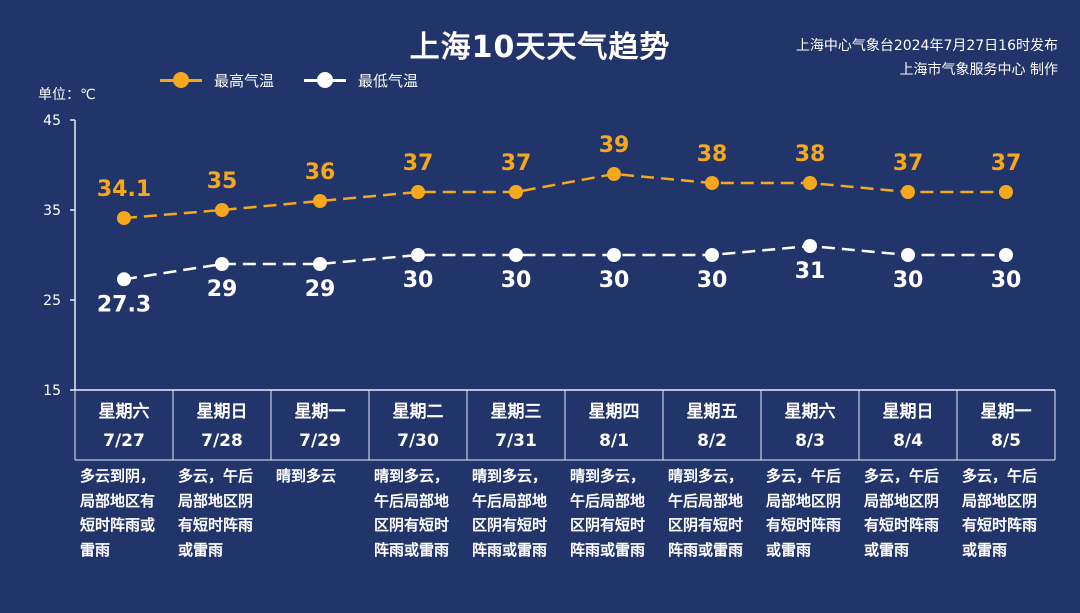 The width and height of the screenshot is (1080, 613). I want to click on legend-item-high: 最高气温, so click(217, 80).